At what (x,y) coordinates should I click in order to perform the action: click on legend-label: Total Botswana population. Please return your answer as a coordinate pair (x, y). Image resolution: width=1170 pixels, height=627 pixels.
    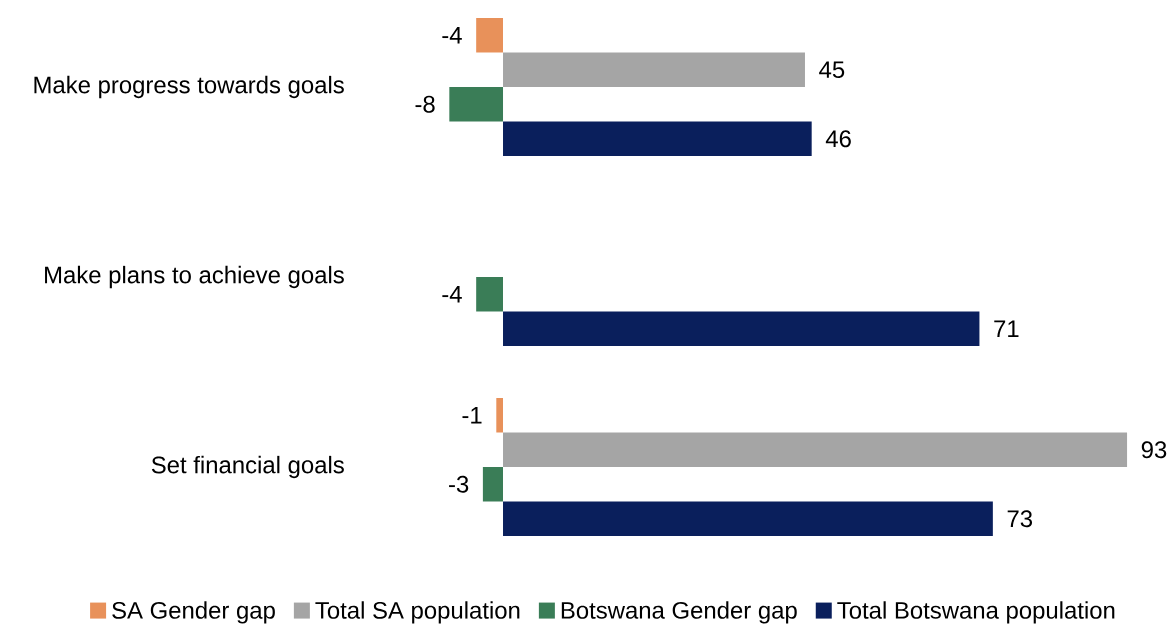
    Looking at the image, I should click on (976, 612).